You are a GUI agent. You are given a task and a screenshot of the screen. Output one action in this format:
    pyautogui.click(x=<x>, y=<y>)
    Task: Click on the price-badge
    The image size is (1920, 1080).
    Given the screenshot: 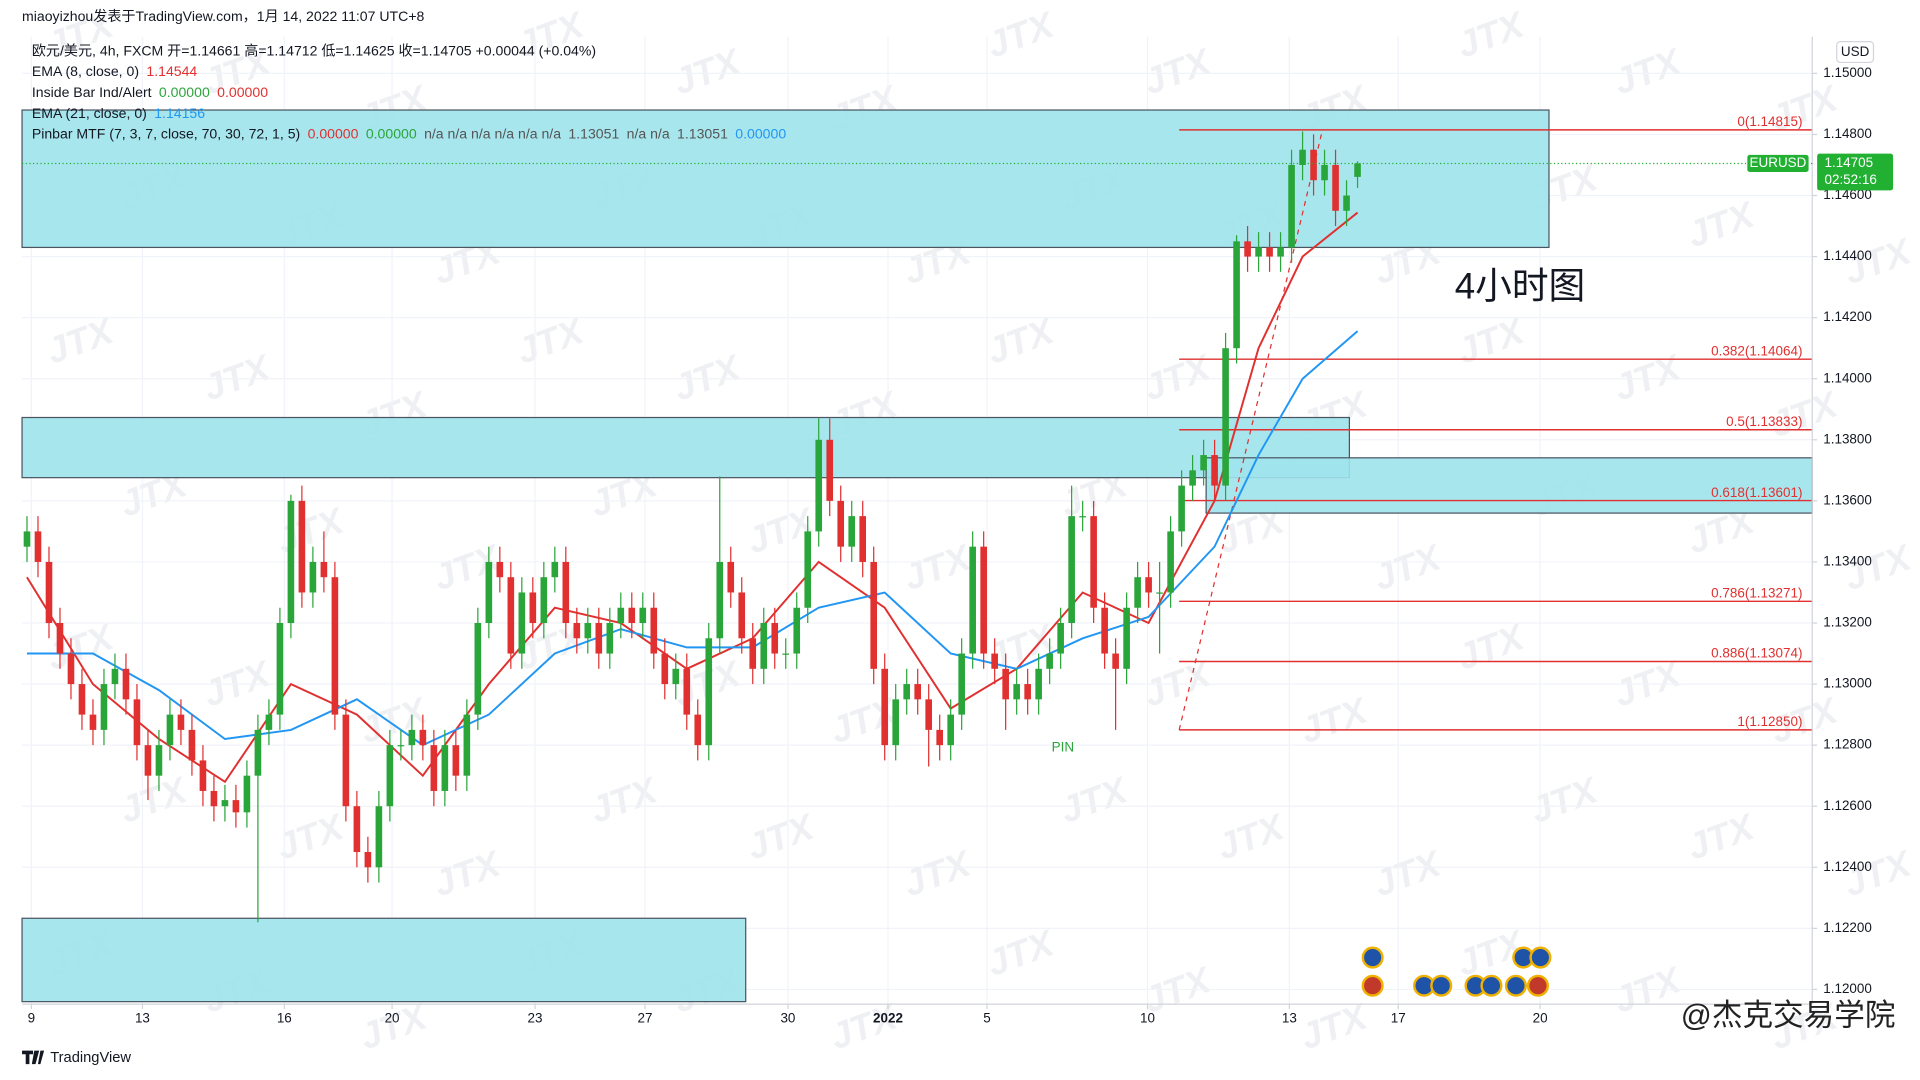 What is the action you would take?
    pyautogui.click(x=1855, y=172)
    